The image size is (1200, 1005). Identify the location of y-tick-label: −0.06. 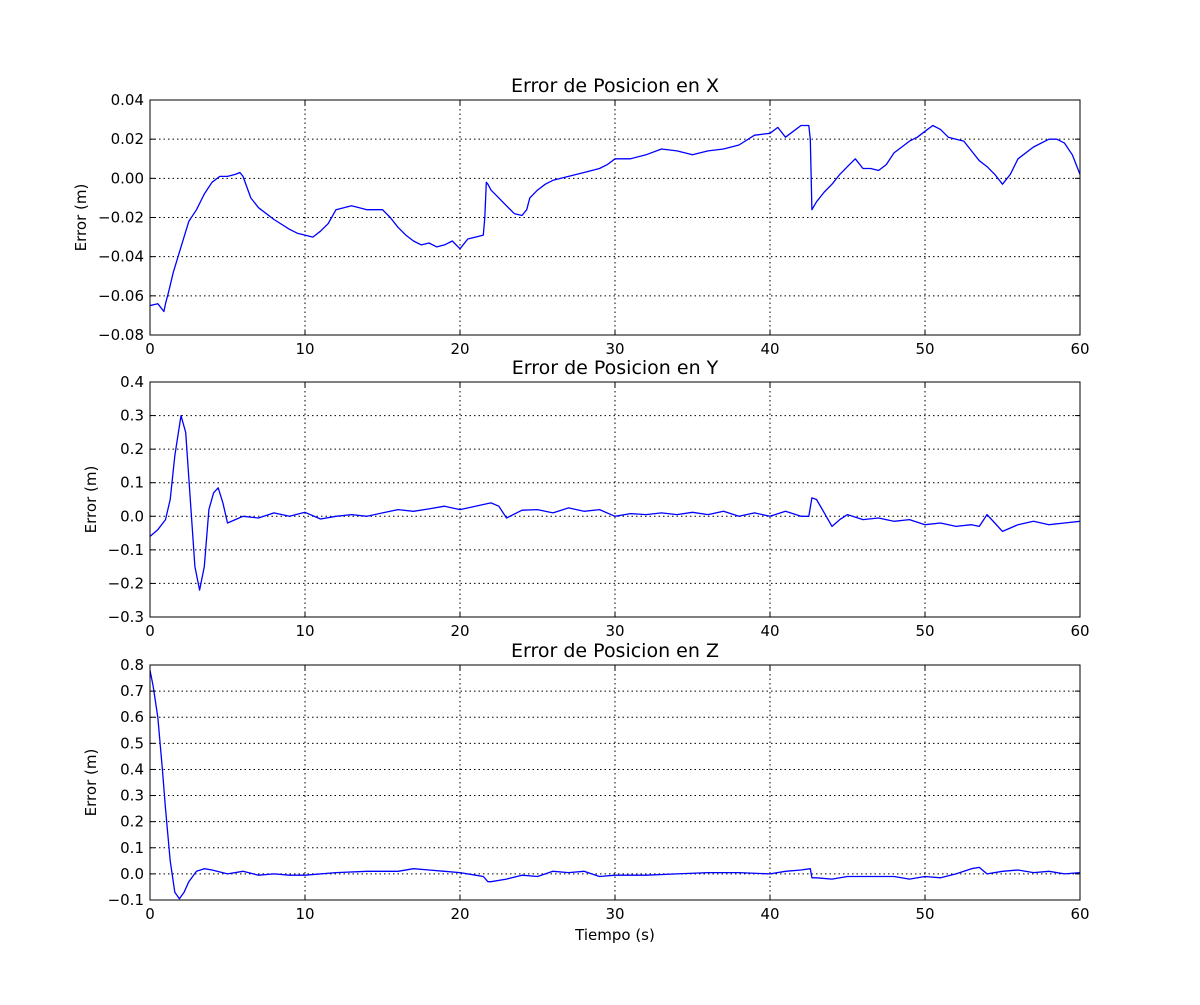
(121, 296).